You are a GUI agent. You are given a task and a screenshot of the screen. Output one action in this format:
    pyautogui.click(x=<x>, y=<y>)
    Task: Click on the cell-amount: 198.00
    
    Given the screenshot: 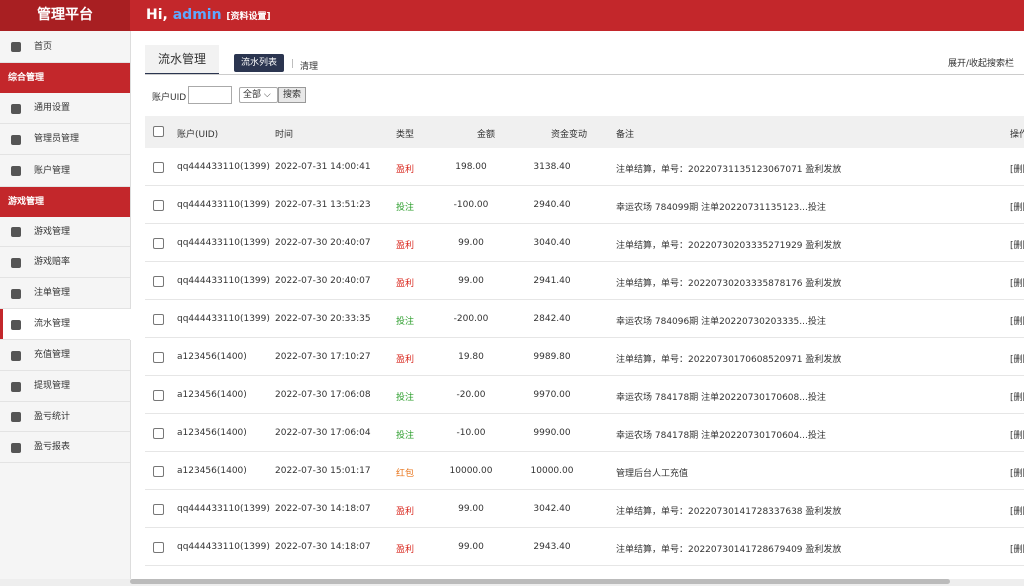 What is the action you would take?
    pyautogui.click(x=471, y=167)
    